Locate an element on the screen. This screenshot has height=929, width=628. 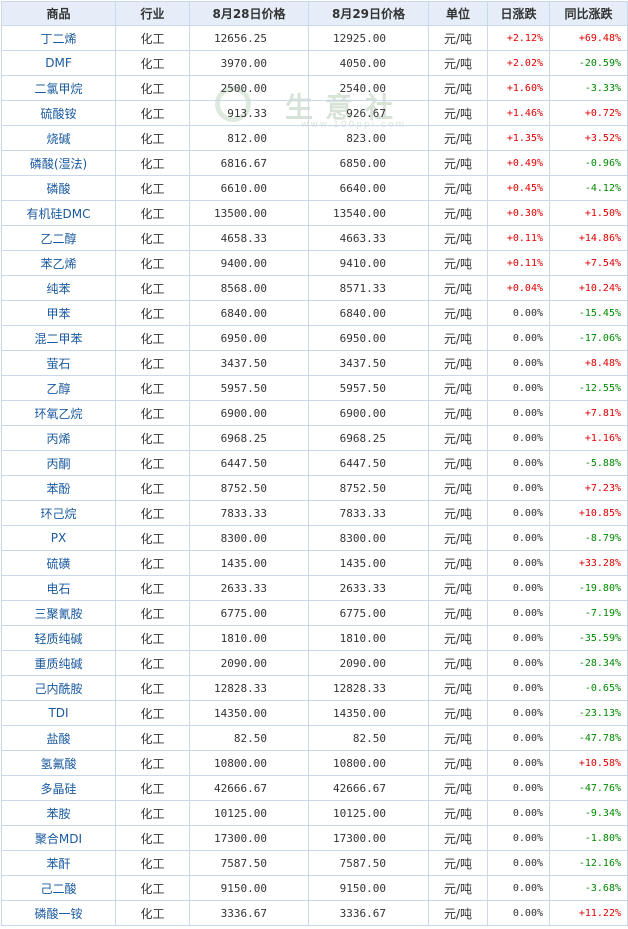
price-prev-cell: 6900.00 is located at coordinates (249, 413).